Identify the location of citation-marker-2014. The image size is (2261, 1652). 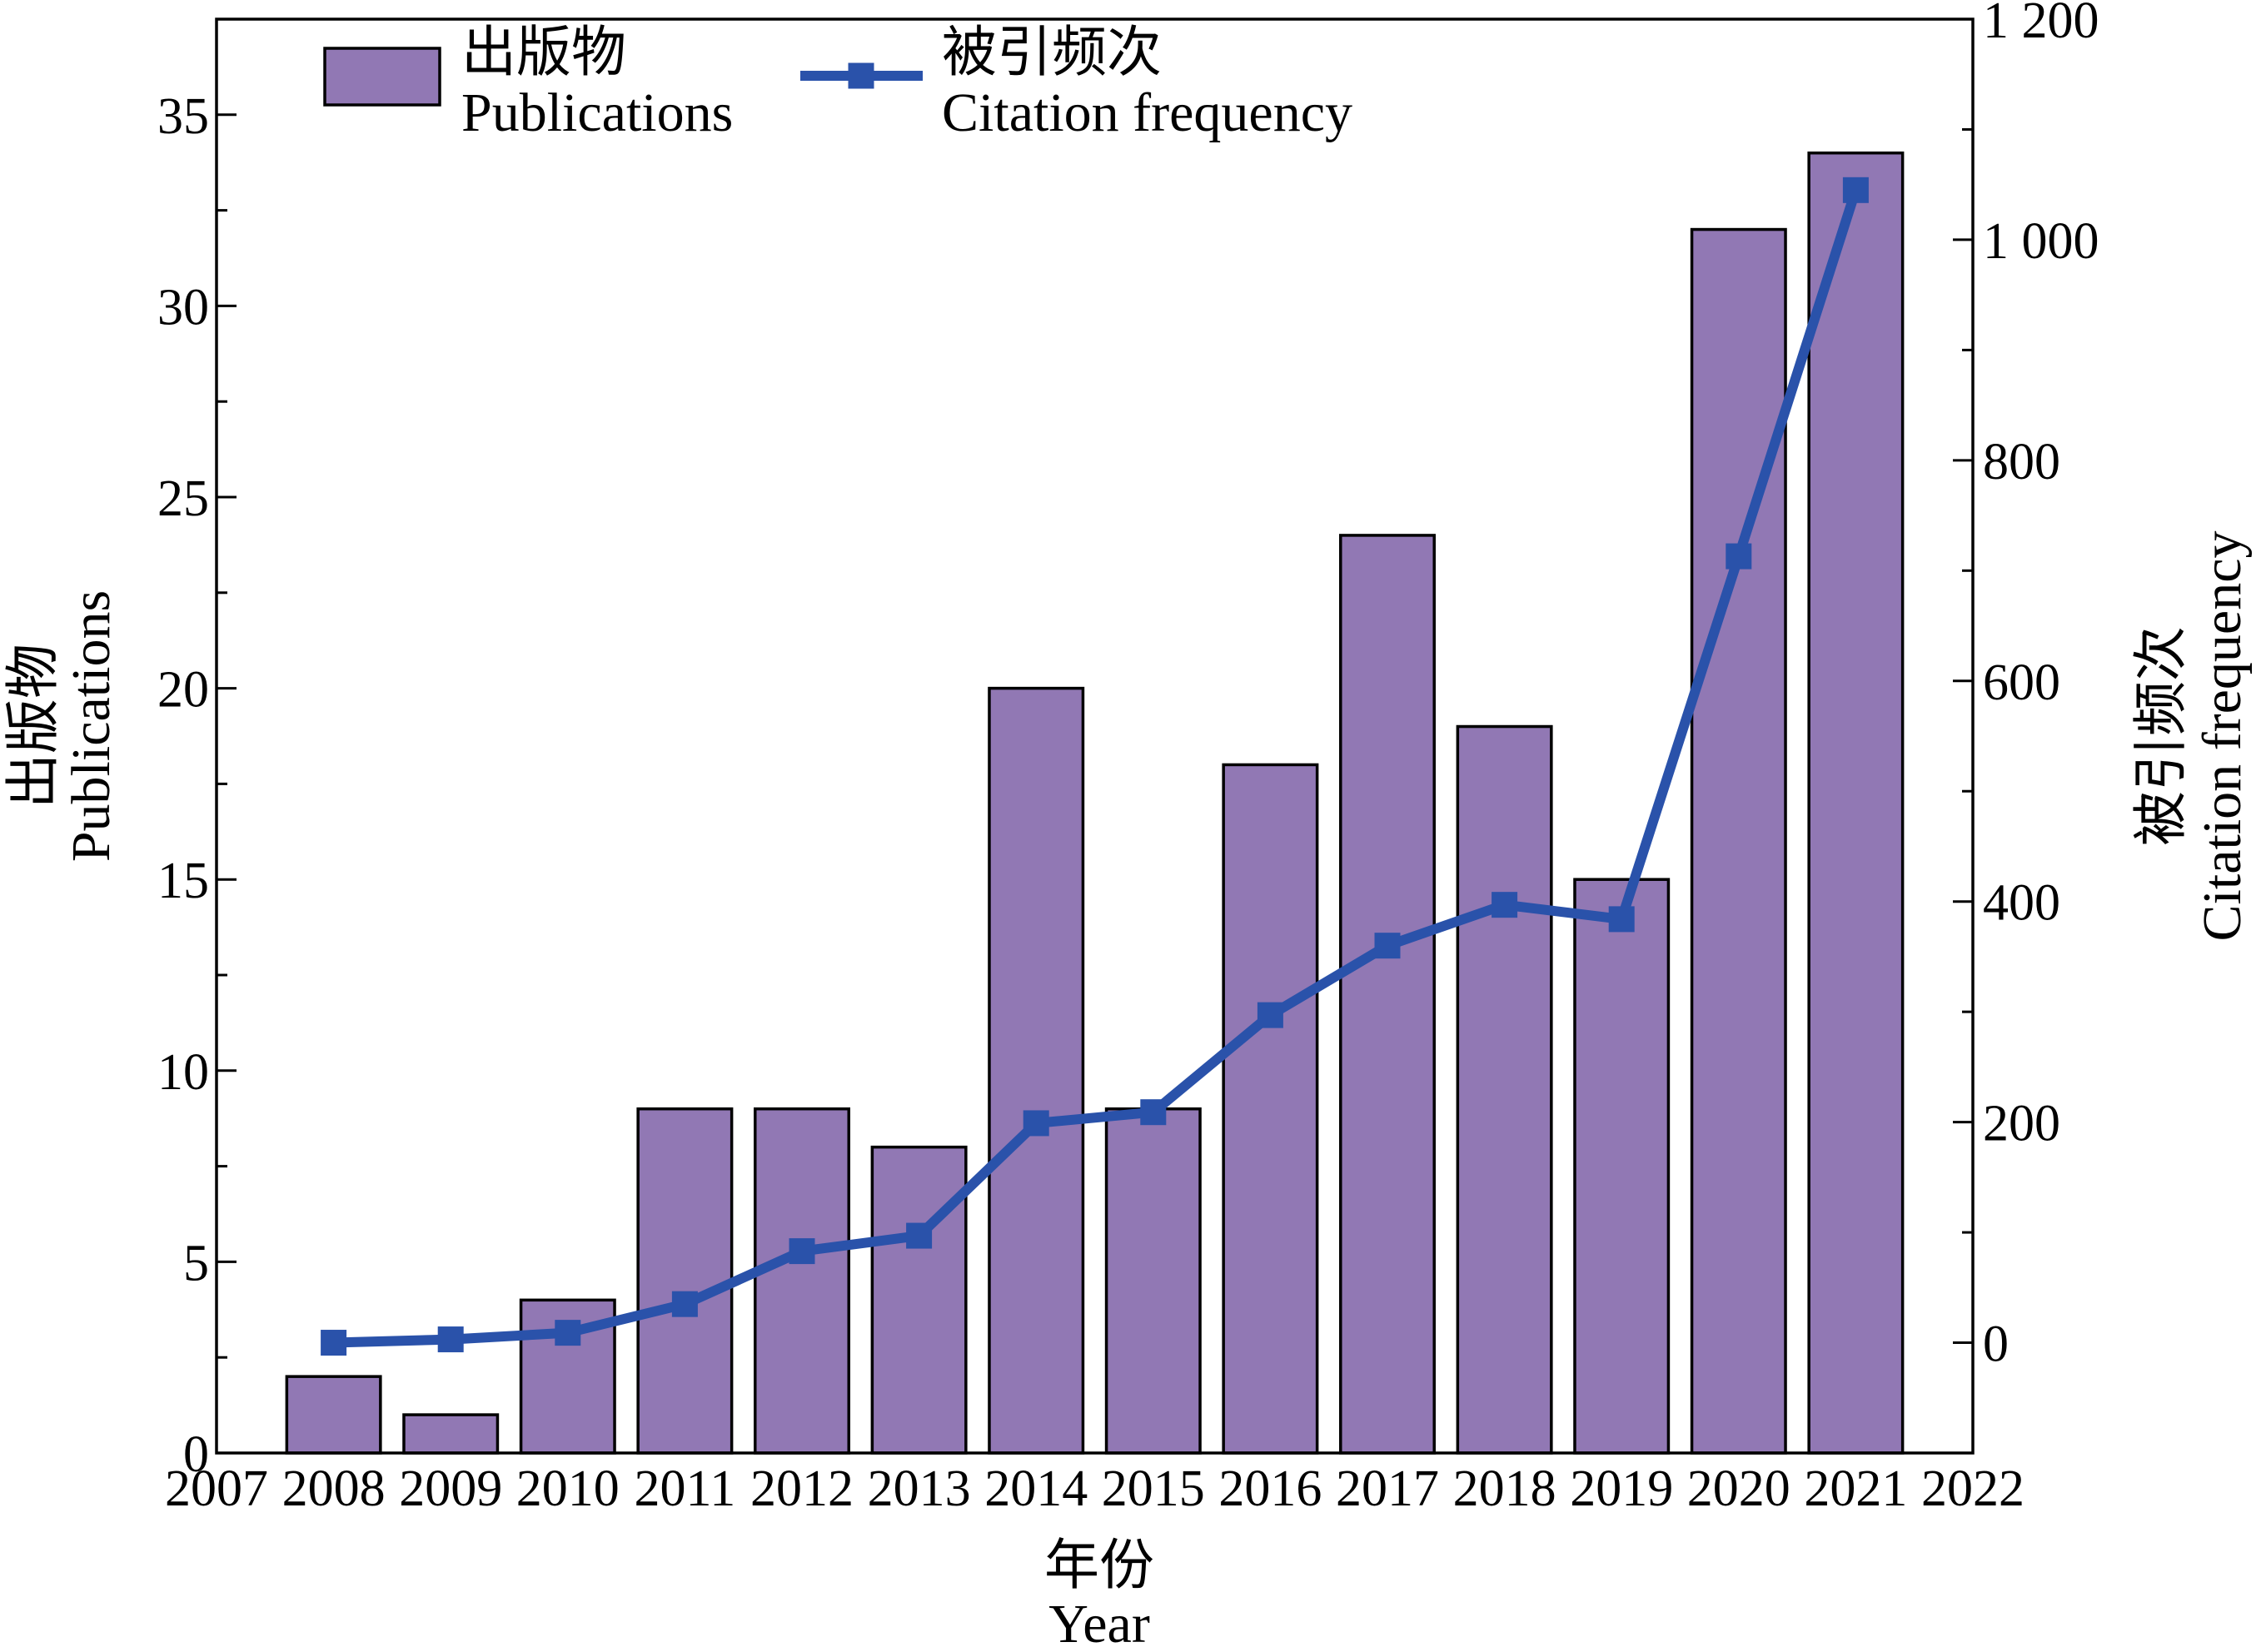
(1036, 1123).